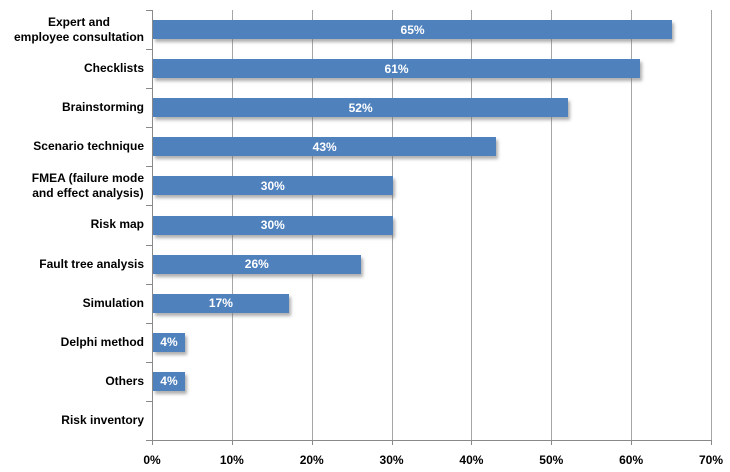  I want to click on category-label-line: Risk map, so click(117, 224).